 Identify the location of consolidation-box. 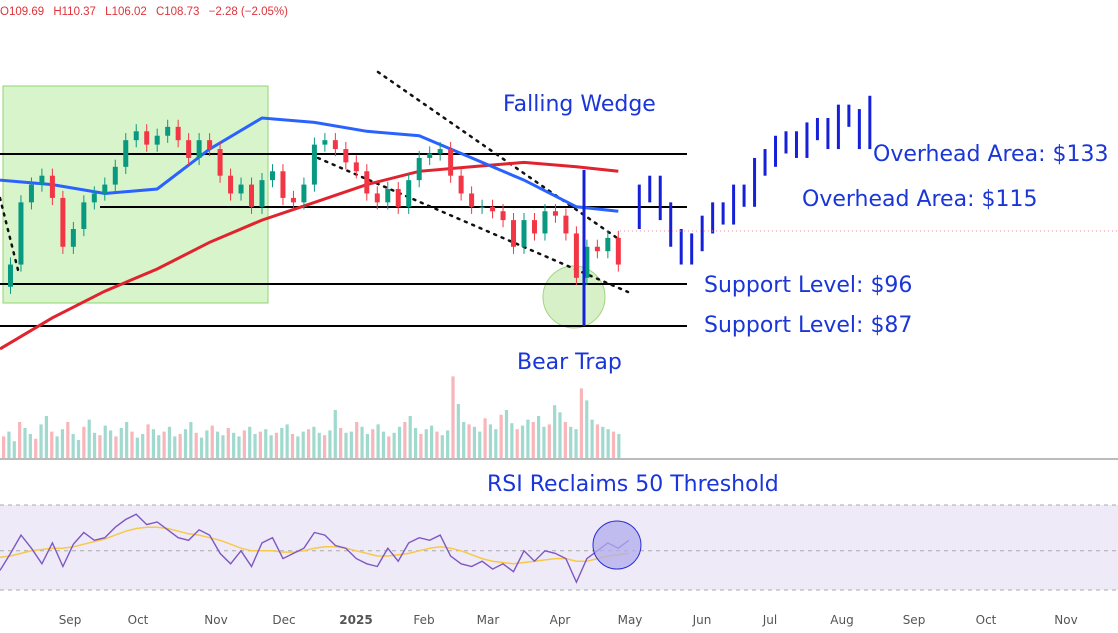
(135, 194).